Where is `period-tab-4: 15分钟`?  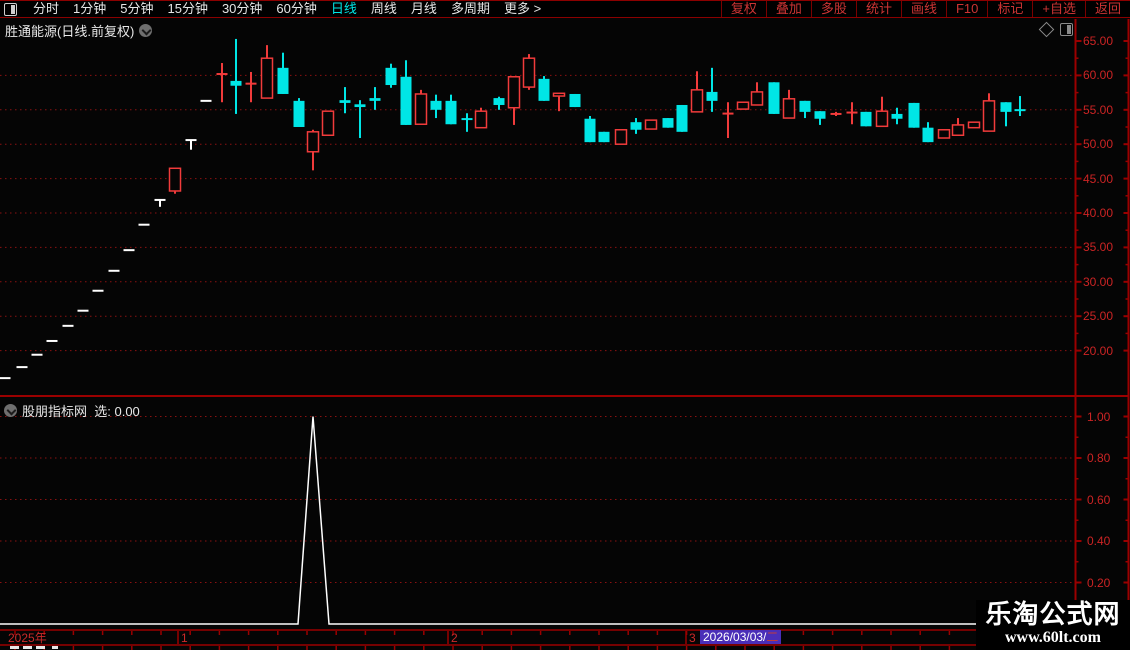 period-tab-4: 15分钟 is located at coordinates (187, 8).